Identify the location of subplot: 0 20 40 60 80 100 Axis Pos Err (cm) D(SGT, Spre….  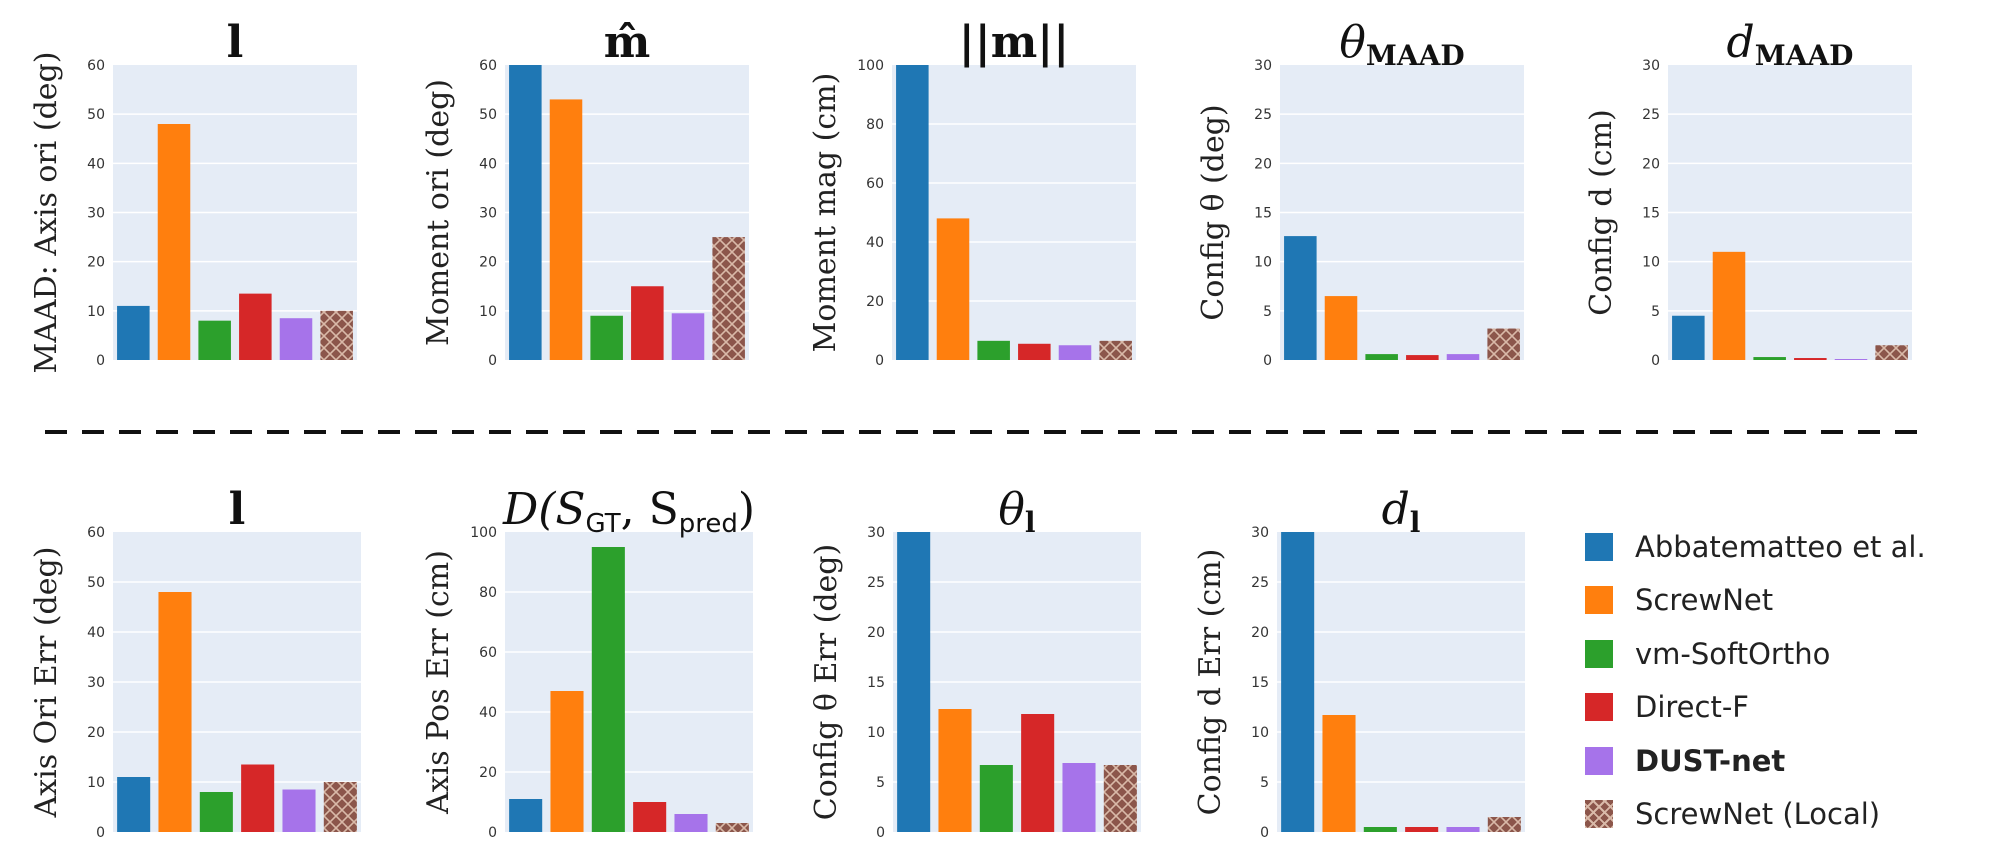
(588, 662).